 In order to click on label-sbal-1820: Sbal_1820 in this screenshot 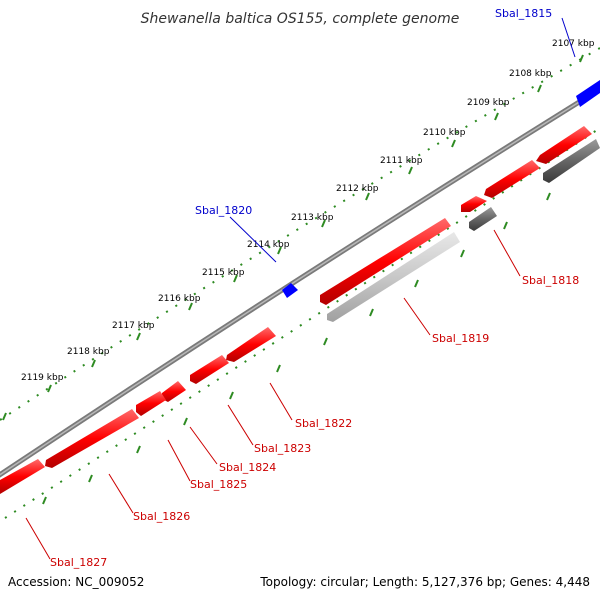, I will do `click(223, 210)`.